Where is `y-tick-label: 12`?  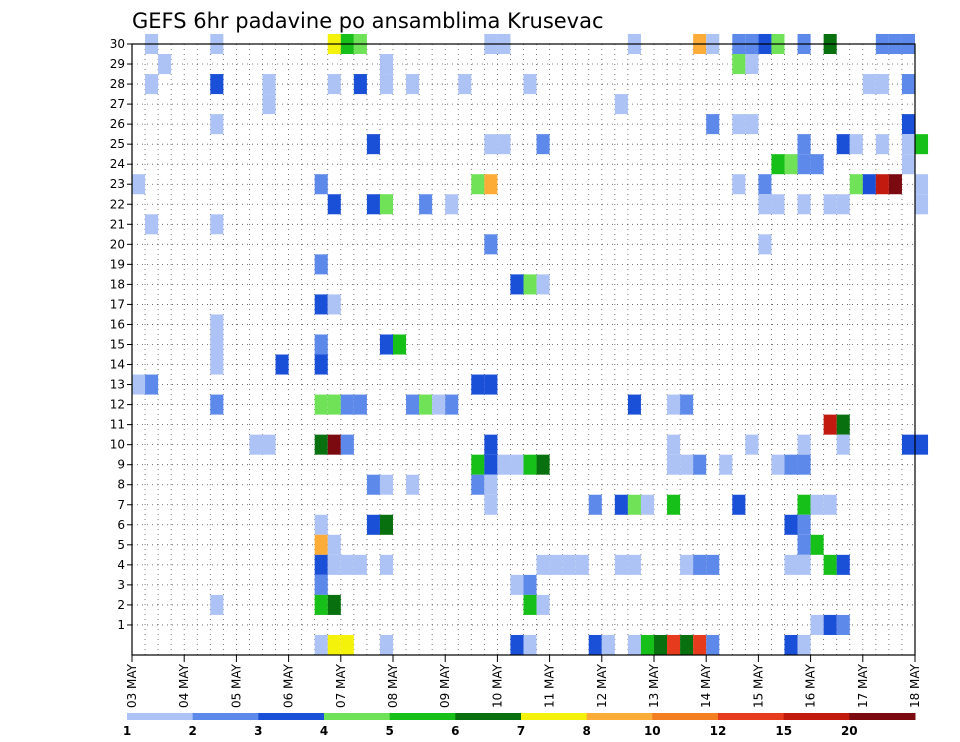 y-tick-label: 12 is located at coordinates (117, 405).